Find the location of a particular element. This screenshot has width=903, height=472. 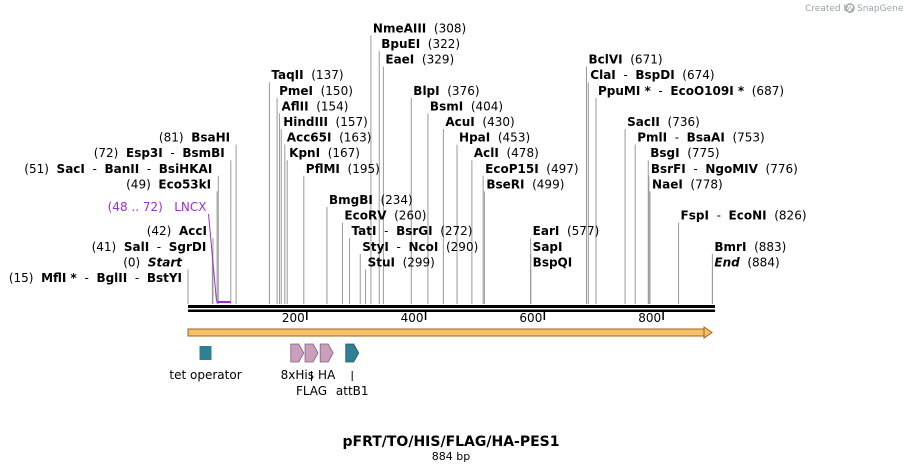

ha-shape is located at coordinates (326, 353).